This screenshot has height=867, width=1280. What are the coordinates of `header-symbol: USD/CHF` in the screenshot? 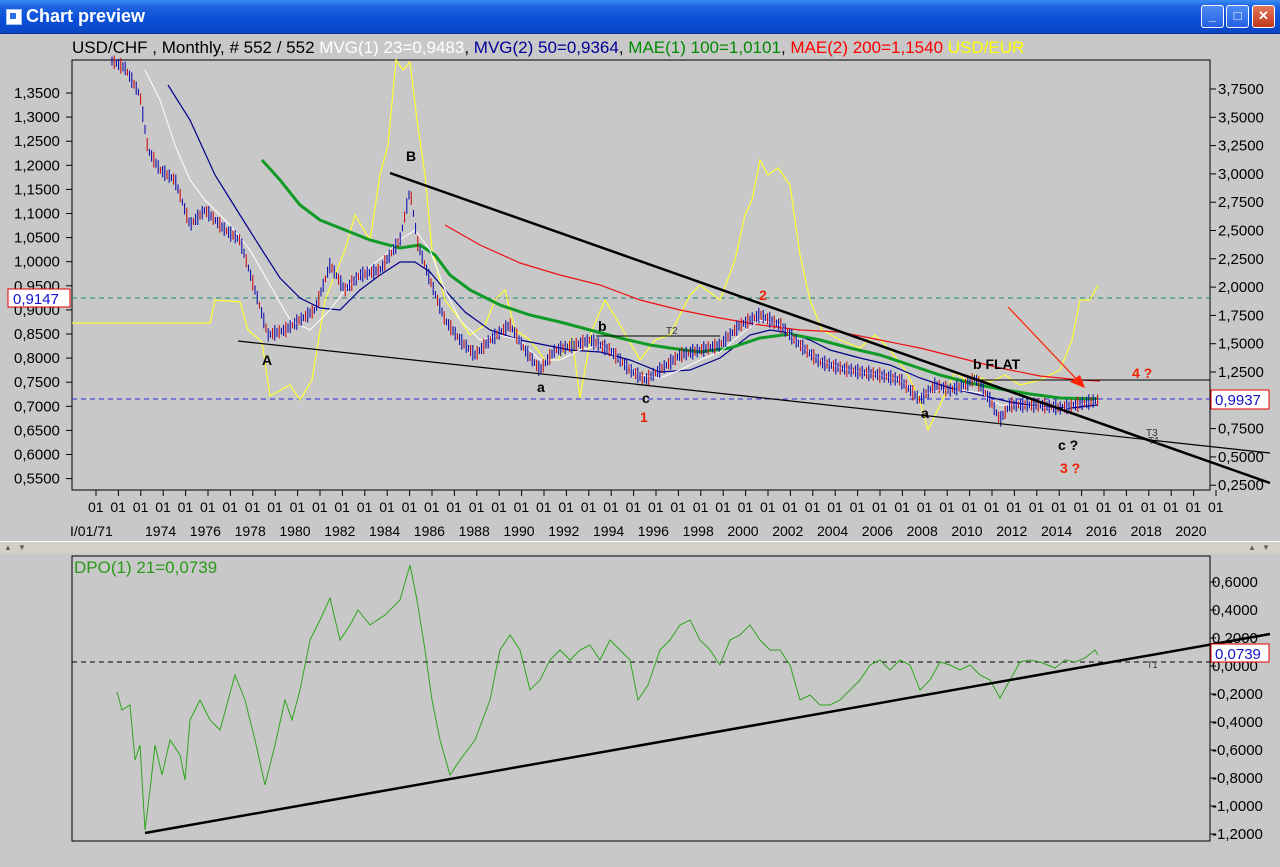 It's located at (110, 47).